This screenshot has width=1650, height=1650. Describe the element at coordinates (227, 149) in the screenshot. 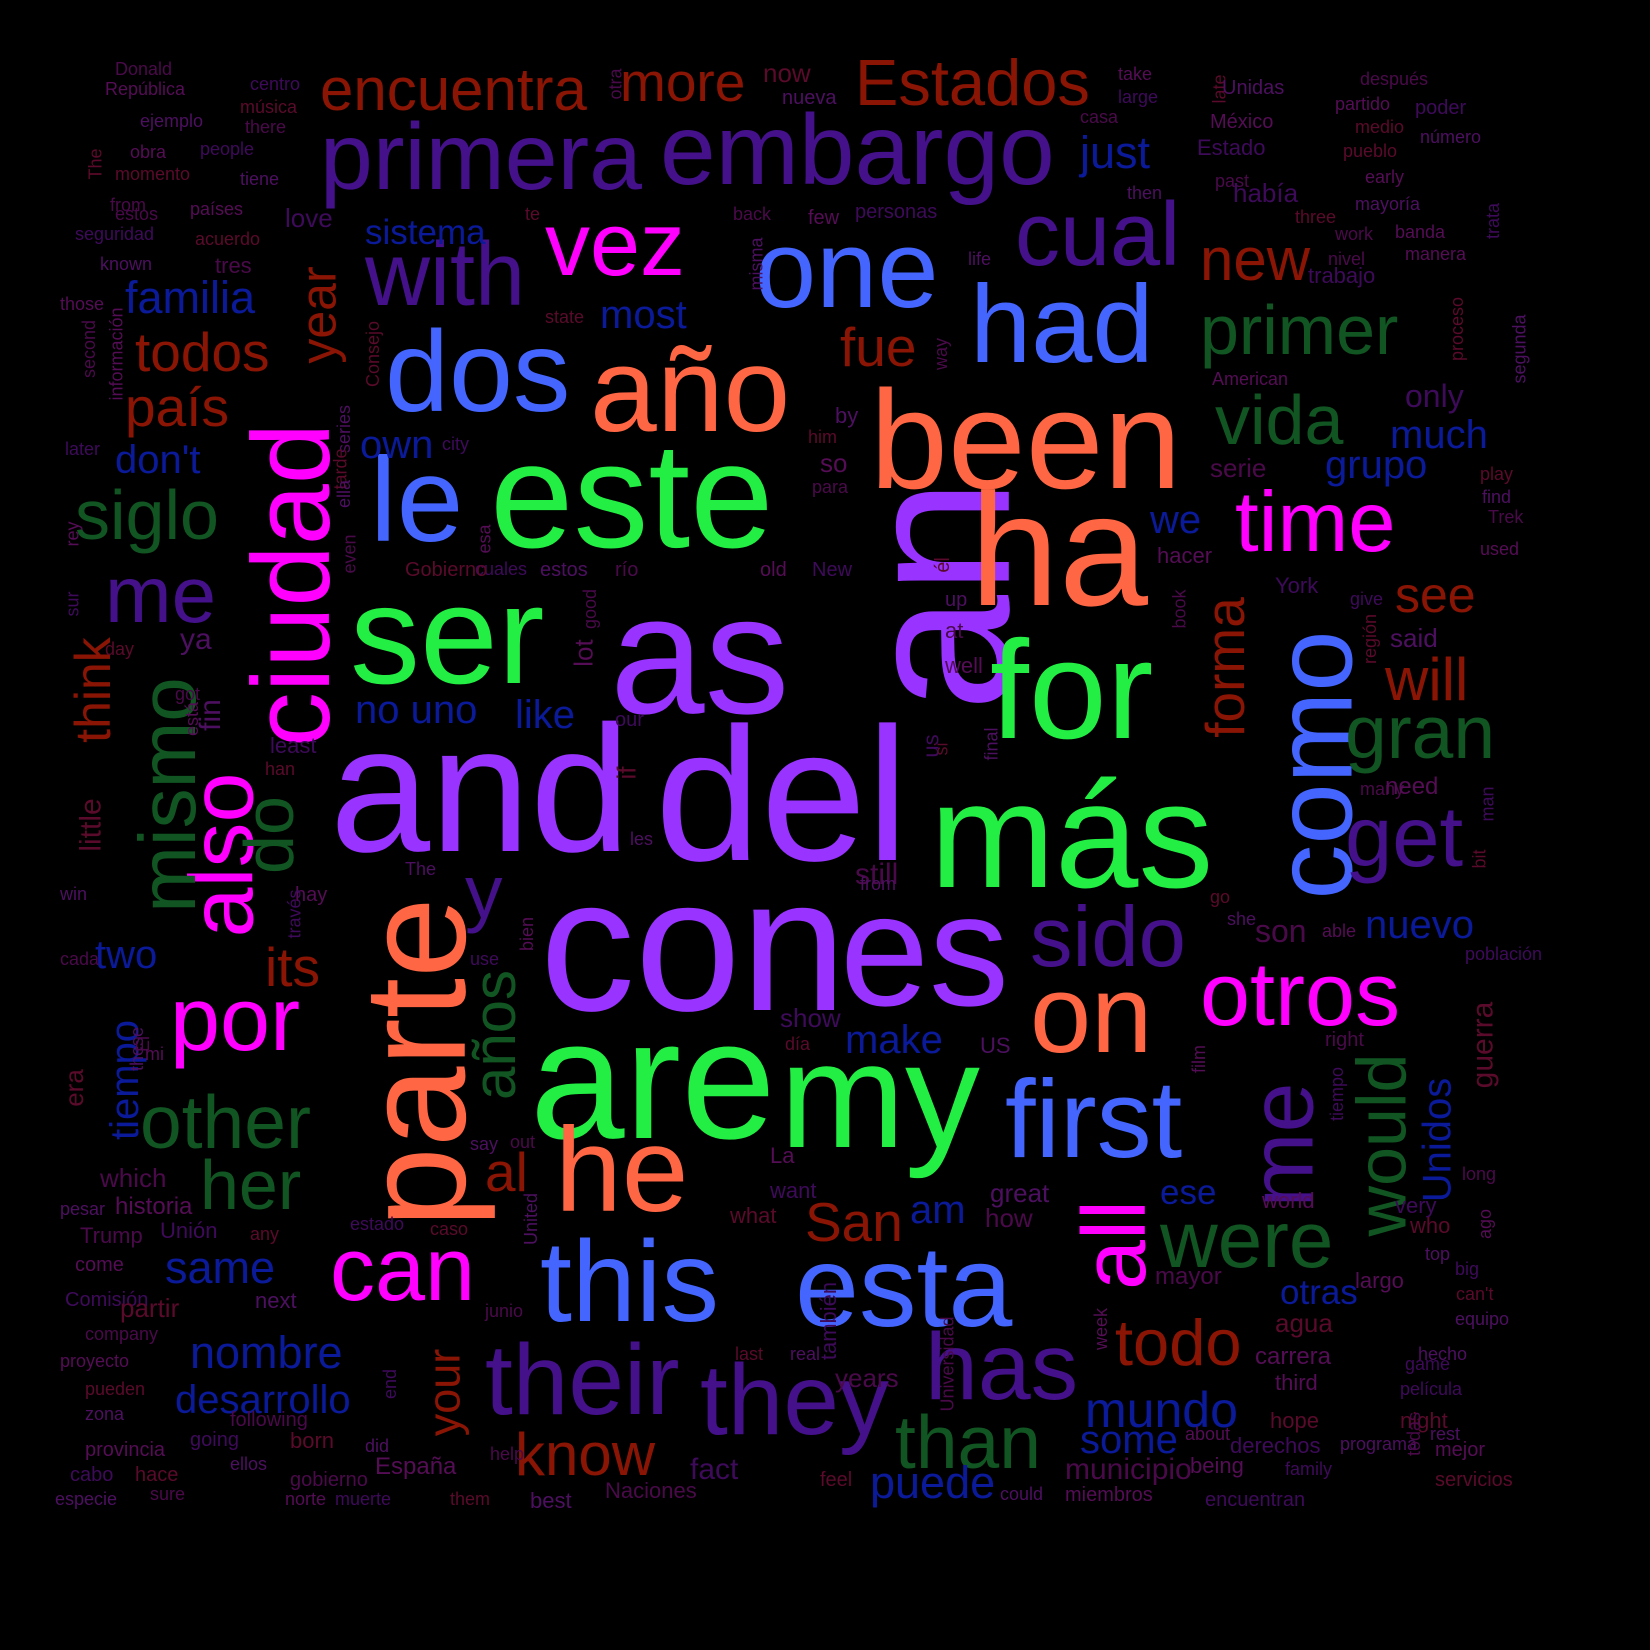

I see `word-people: people` at that location.